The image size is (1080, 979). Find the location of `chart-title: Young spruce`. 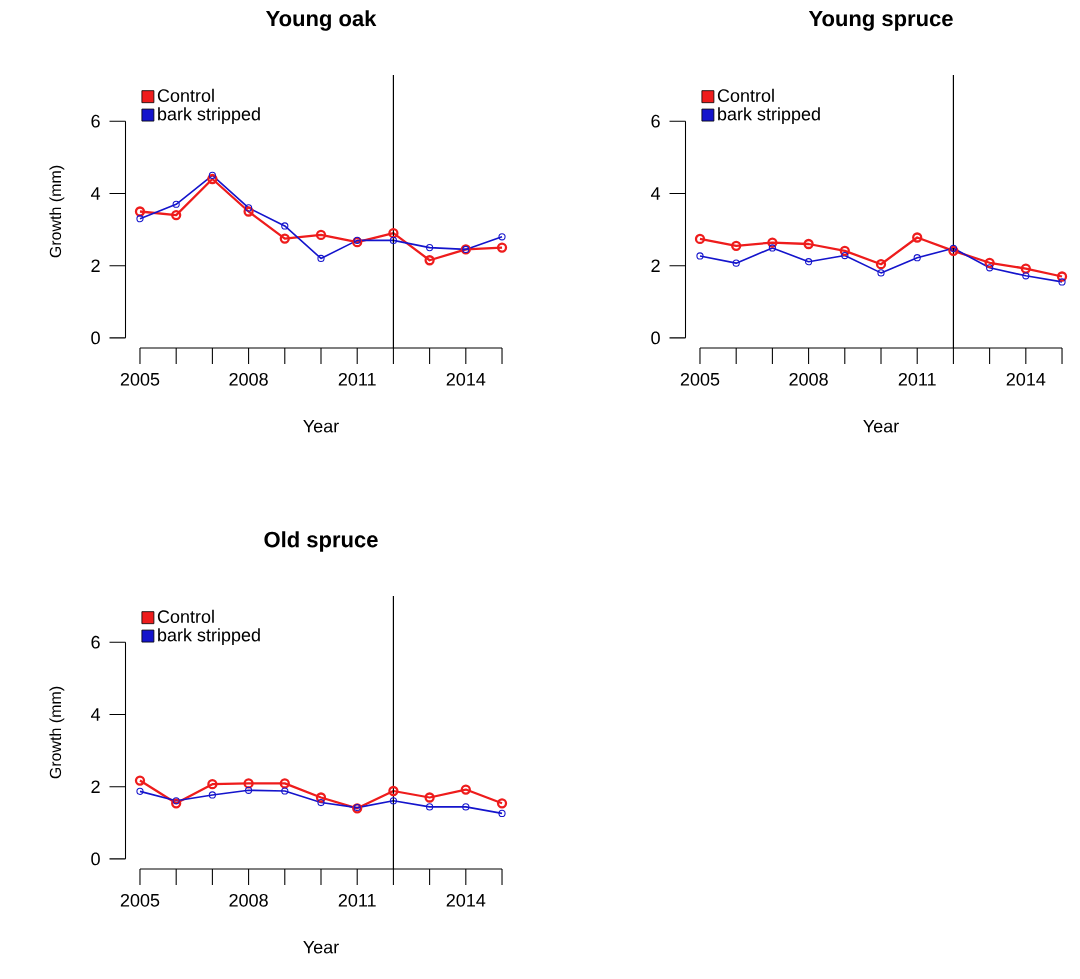

chart-title: Young spruce is located at coordinates (880, 20).